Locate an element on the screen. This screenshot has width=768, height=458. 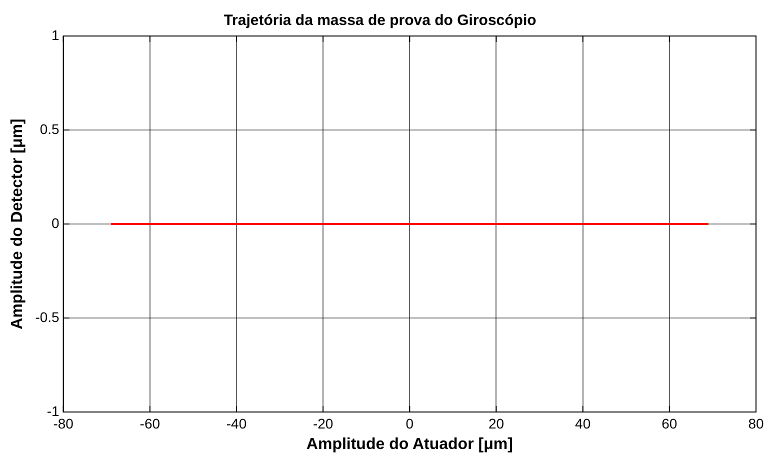
x-tick-label: 20 is located at coordinates (496, 423).